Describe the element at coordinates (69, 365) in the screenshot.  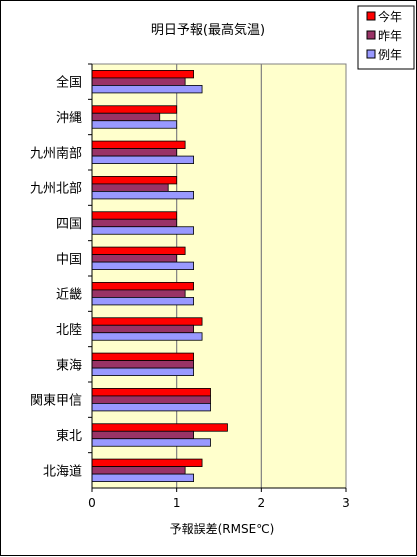
I see `category-label-8: 東海` at that location.